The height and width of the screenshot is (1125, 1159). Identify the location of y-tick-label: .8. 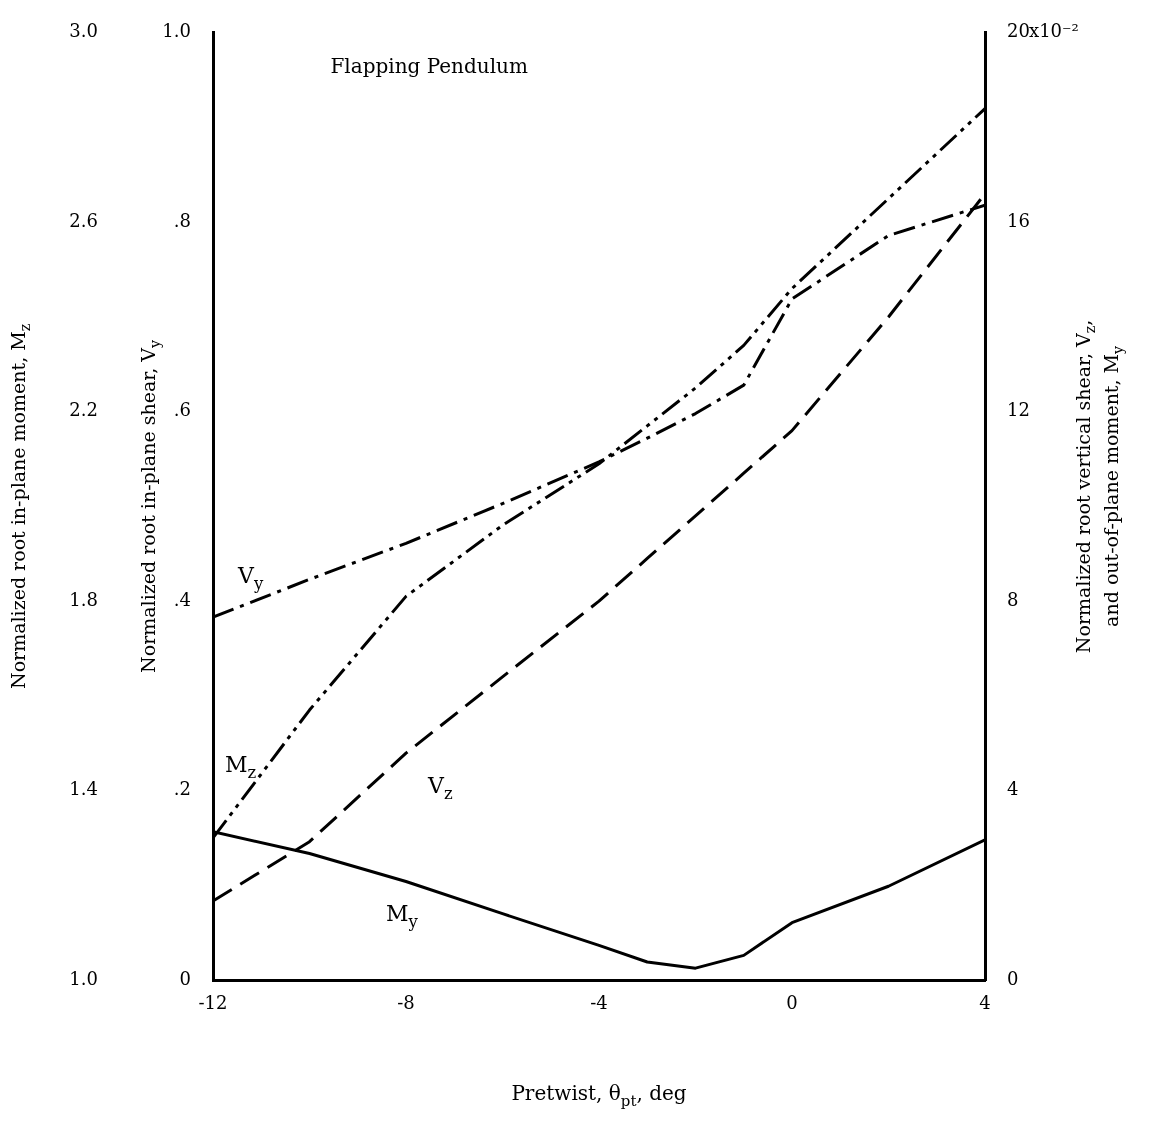
(182, 220).